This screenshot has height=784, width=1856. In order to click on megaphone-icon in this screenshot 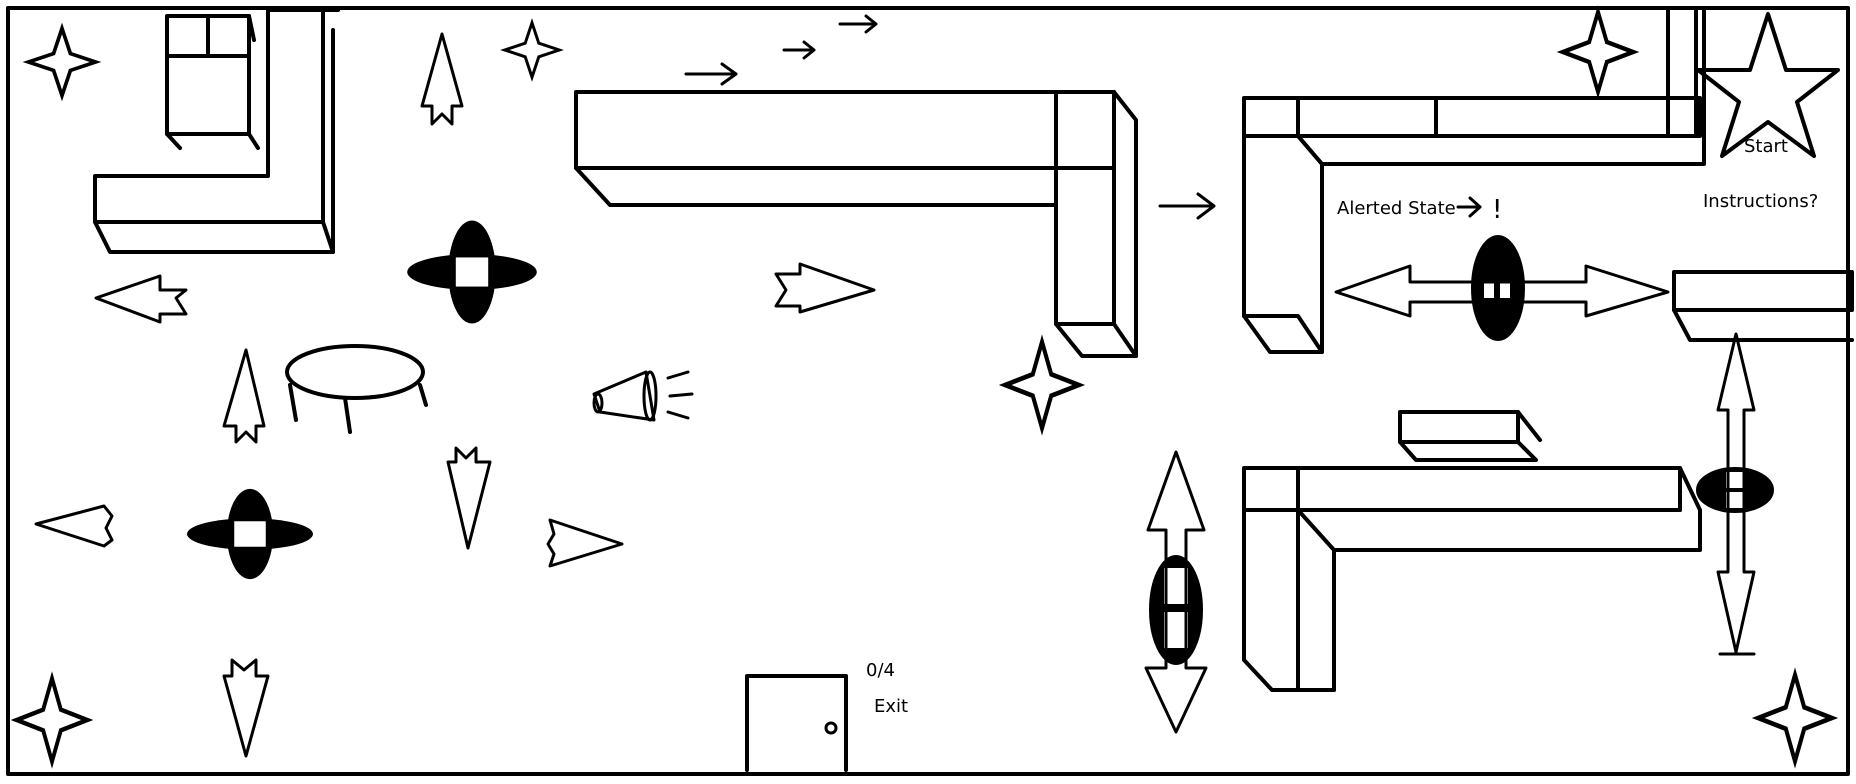, I will do `click(643, 396)`.